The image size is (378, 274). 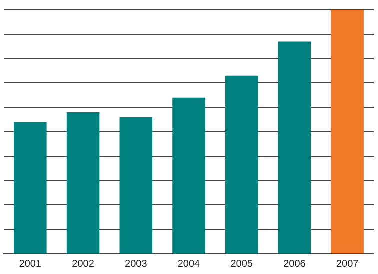 What do you see at coordinates (30, 264) in the screenshot?
I see `x-tick-label: 2001` at bounding box center [30, 264].